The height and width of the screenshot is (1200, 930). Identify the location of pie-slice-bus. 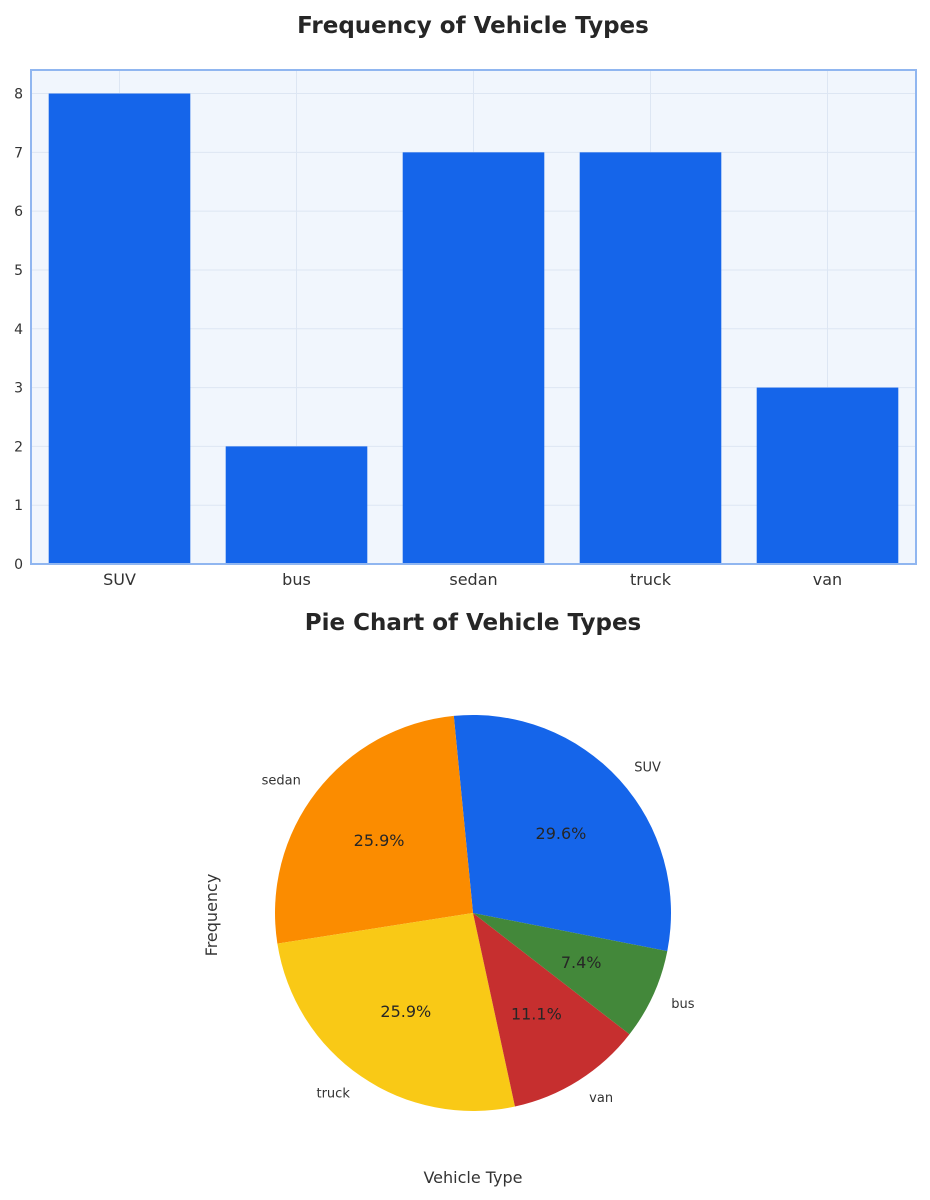
(570, 974).